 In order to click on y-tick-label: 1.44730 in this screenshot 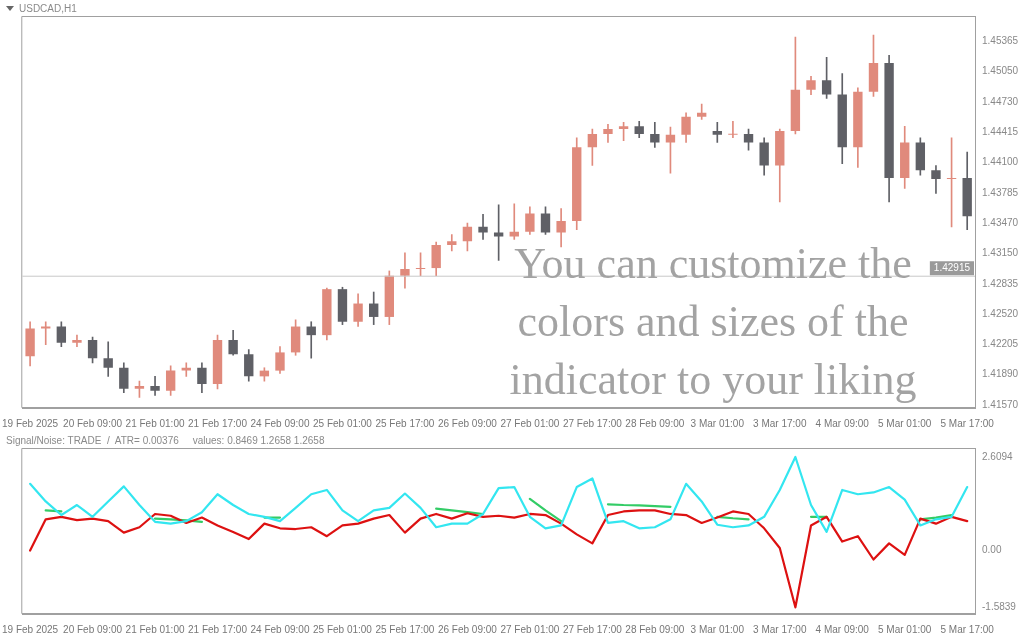, I will do `click(1000, 102)`.